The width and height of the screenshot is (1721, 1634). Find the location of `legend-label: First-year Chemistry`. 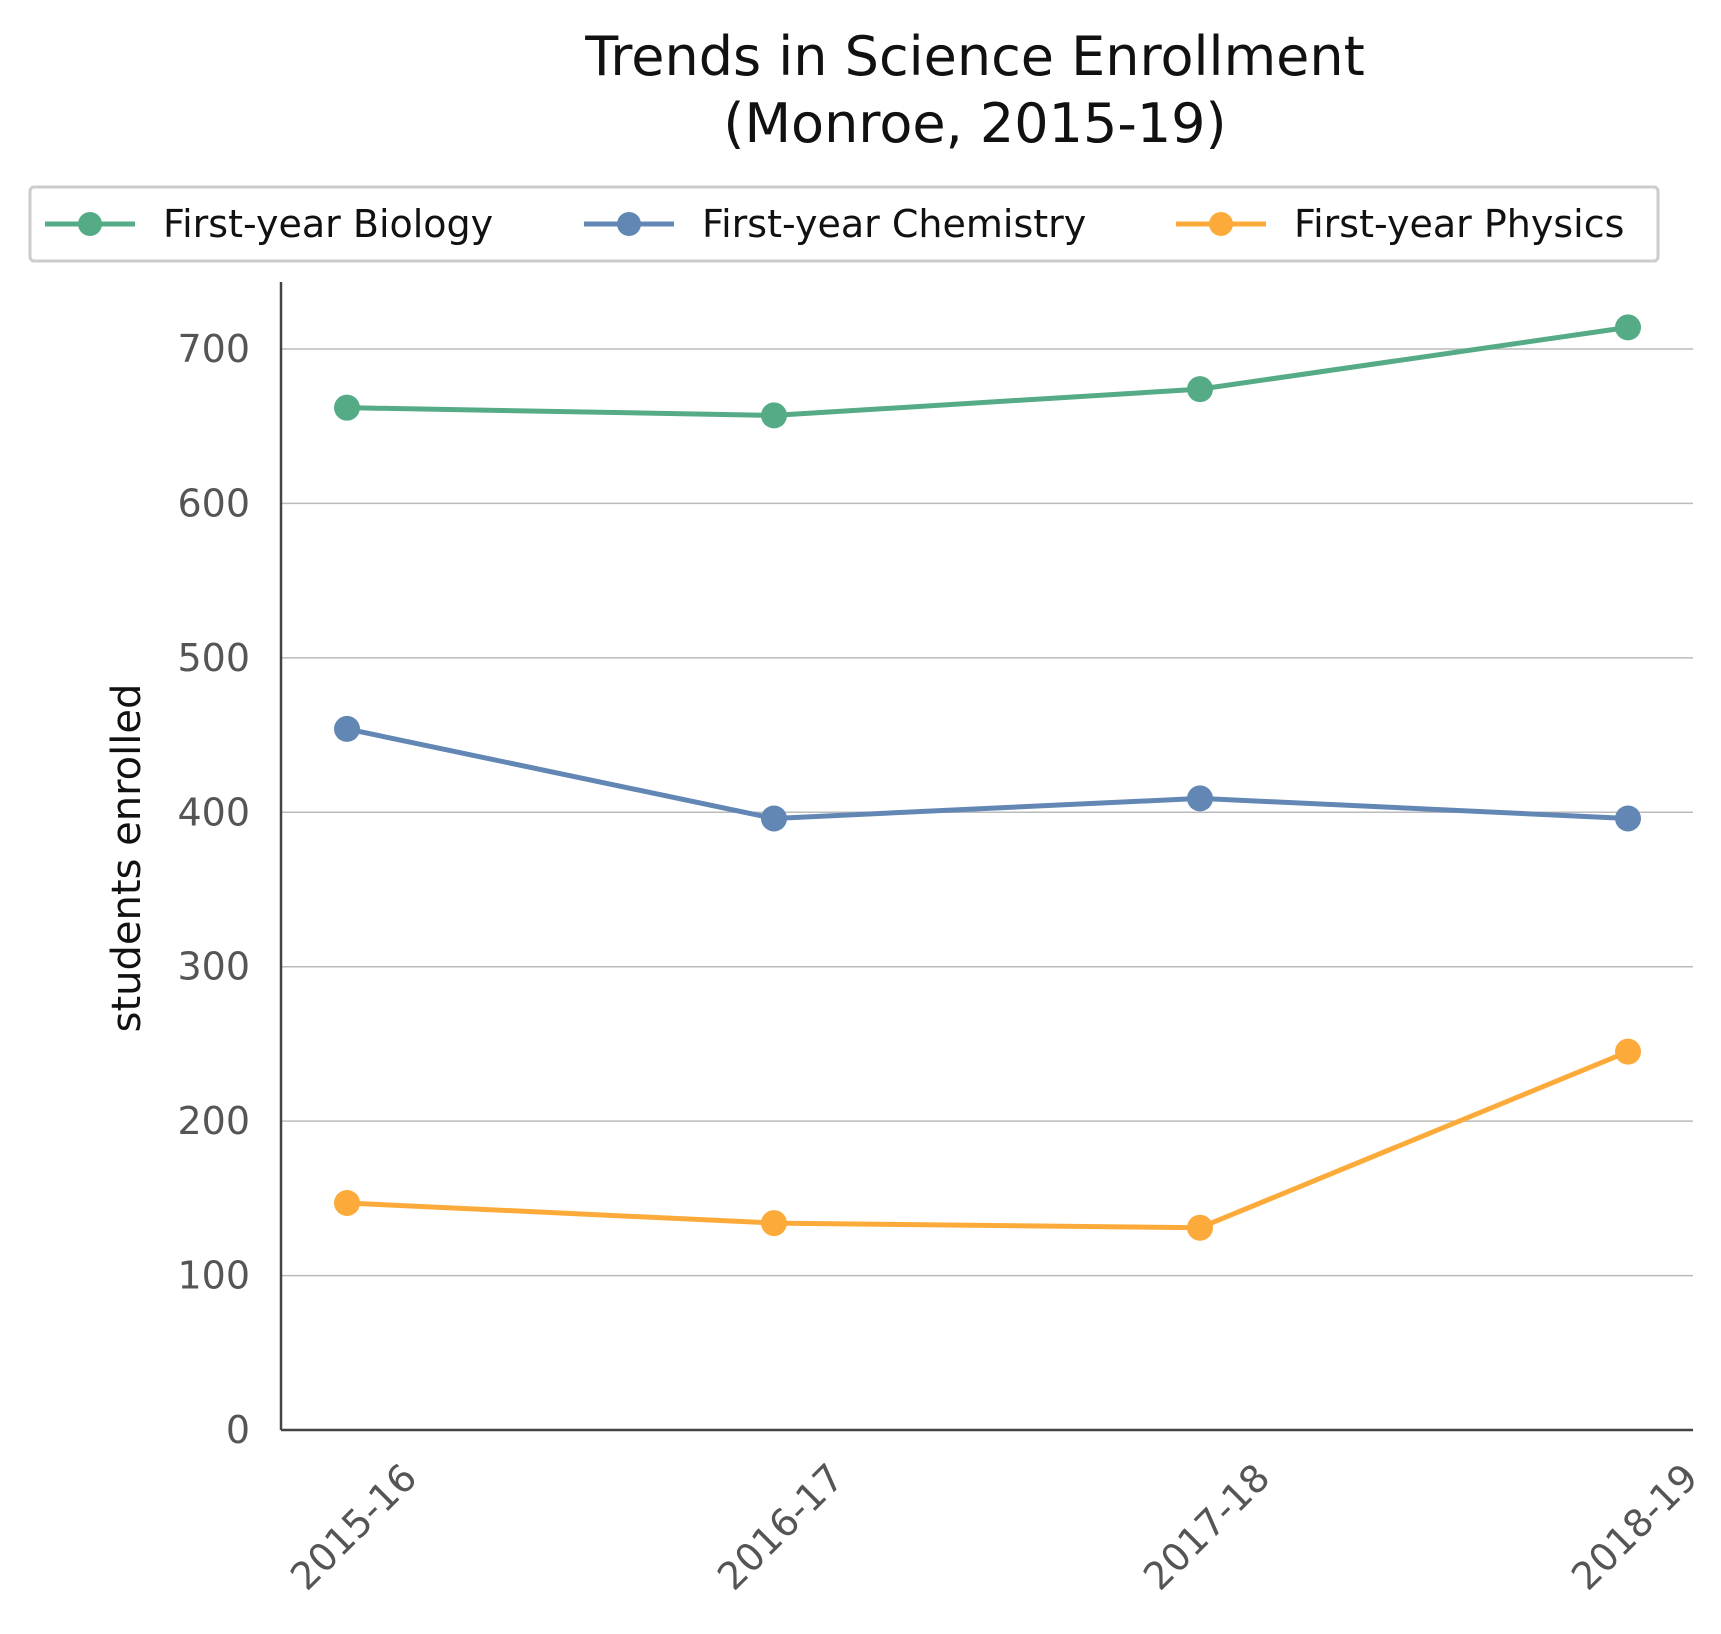

legend-label: First-year Chemistry is located at coordinates (894, 224).